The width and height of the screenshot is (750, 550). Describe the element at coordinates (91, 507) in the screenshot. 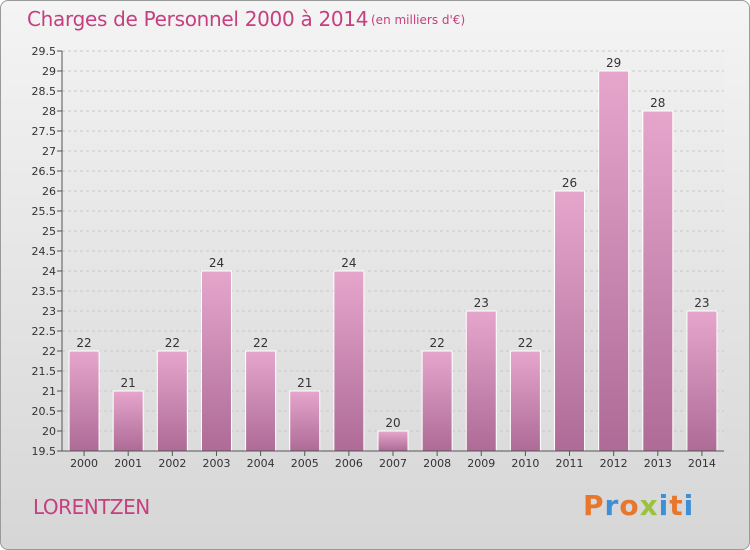

I see `town-name: LORENTZEN` at that location.